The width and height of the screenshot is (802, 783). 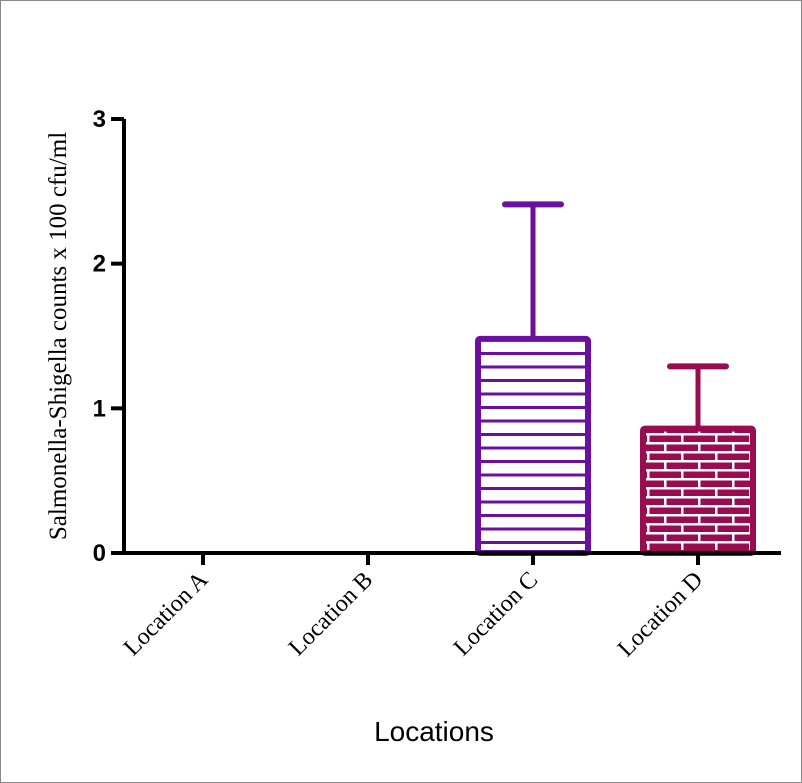 I want to click on y-tick-label: 3, so click(x=99, y=119).